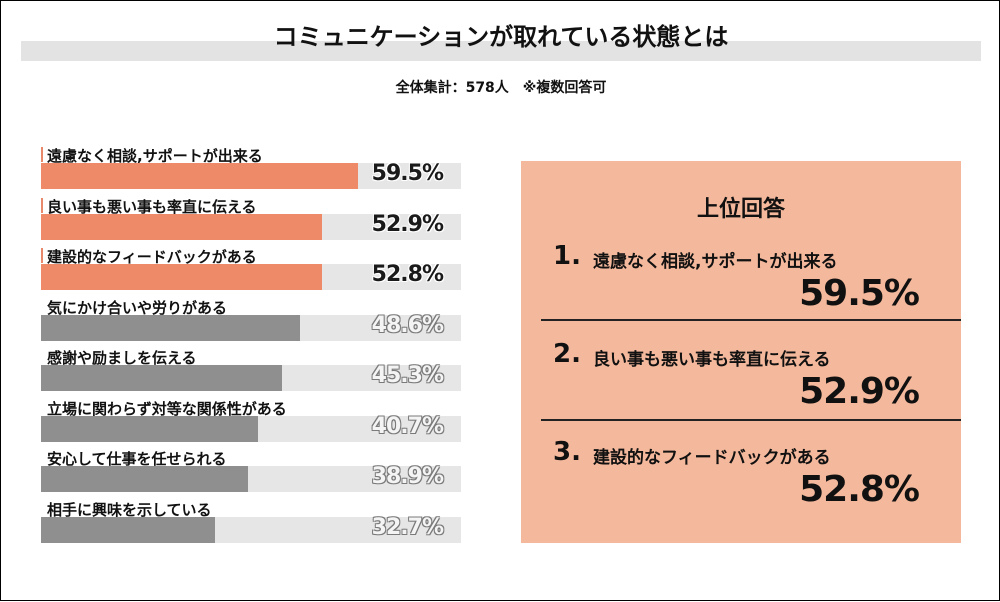 Image resolution: width=1000 pixels, height=602 pixels. What do you see at coordinates (122, 358) in the screenshot?
I see `bar-label: 感謝や励ましを伝える` at bounding box center [122, 358].